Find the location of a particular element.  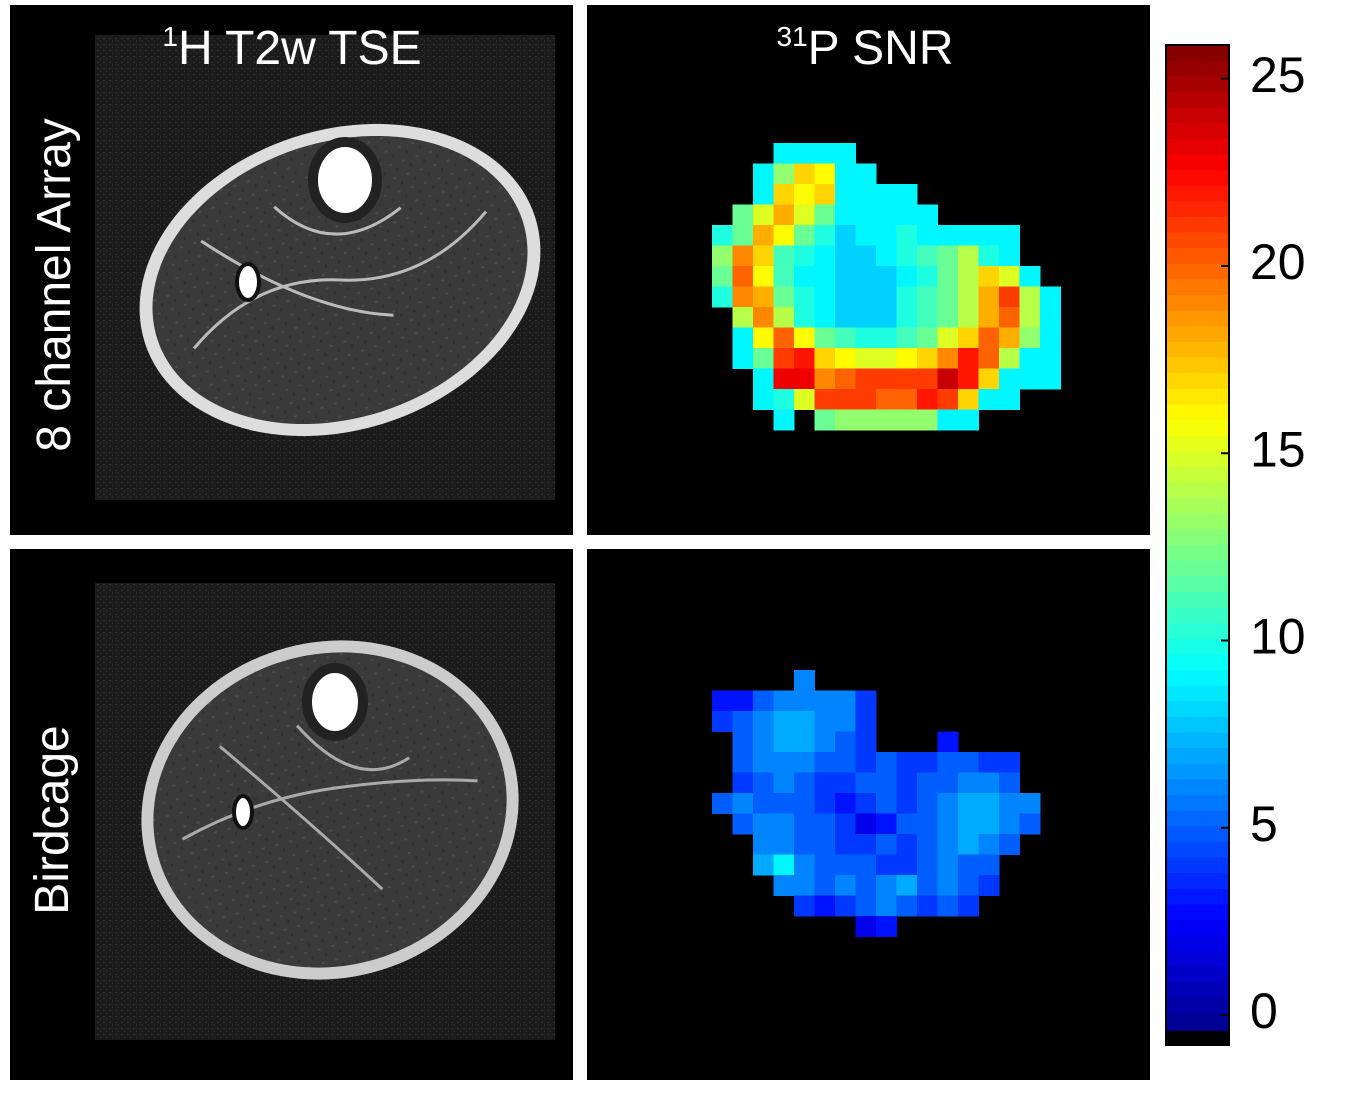

row-label: 8 channel Array is located at coordinates (54, 285).